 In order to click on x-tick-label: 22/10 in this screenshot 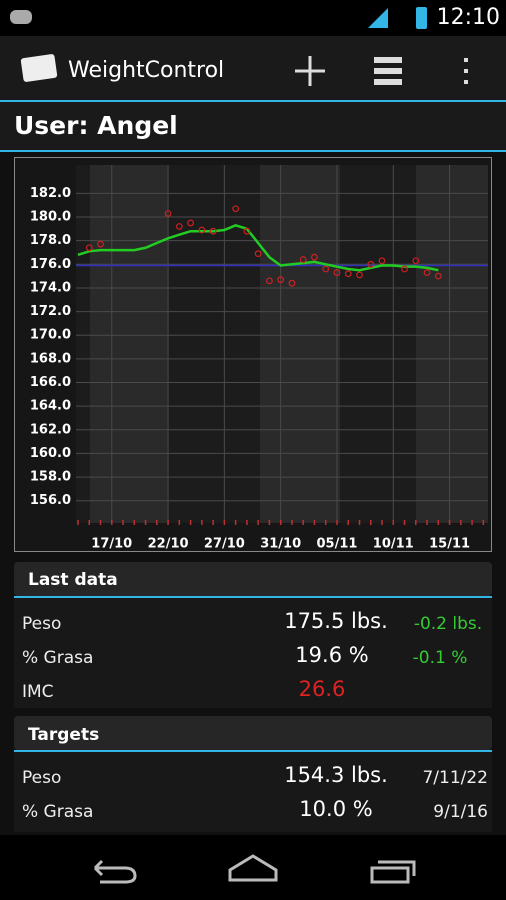, I will do `click(168, 544)`.